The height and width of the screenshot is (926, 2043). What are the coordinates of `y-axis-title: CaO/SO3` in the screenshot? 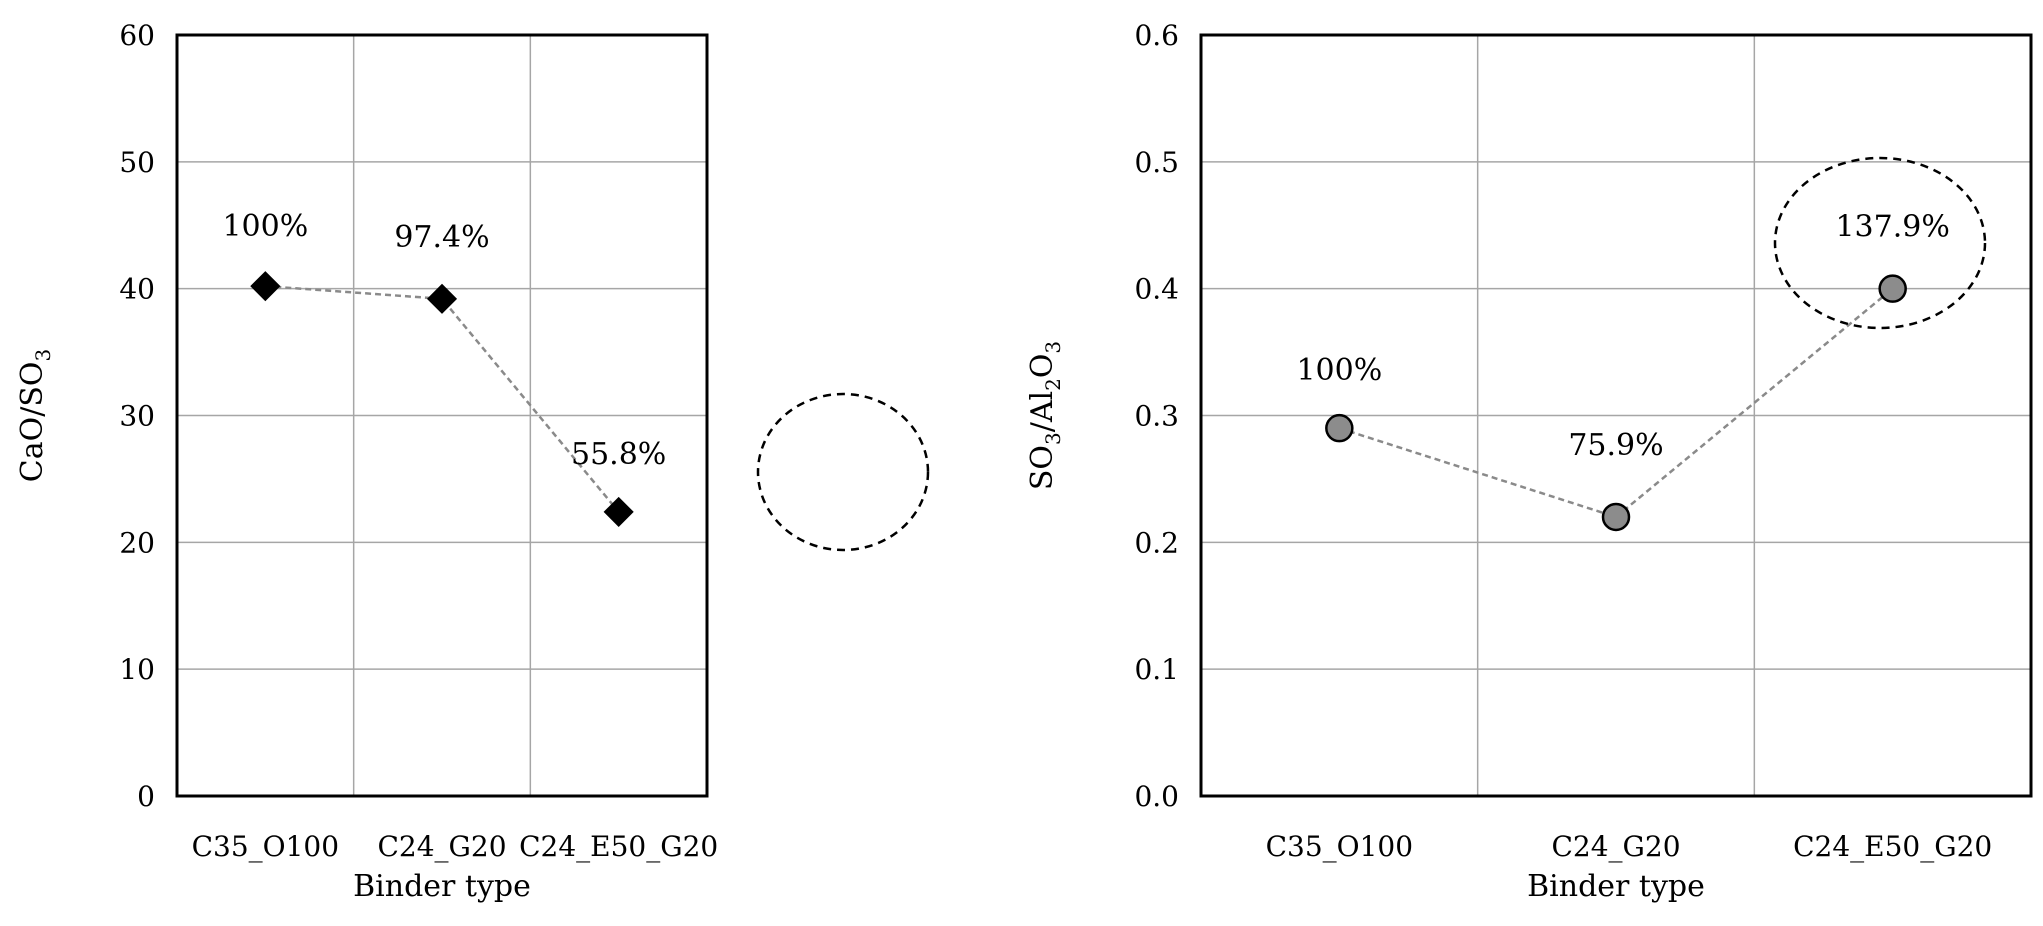 It's located at (35, 415).